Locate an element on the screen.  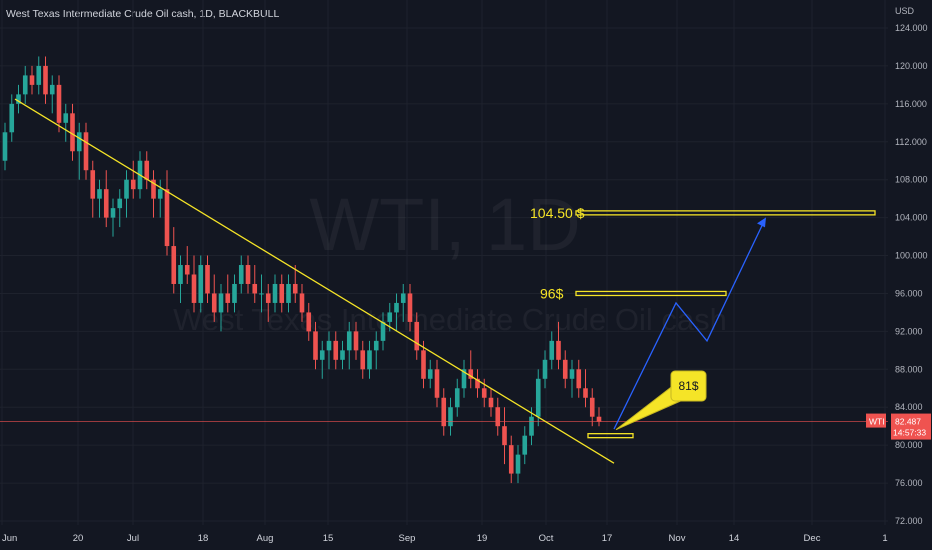
target-1-zone is located at coordinates (725, 213).